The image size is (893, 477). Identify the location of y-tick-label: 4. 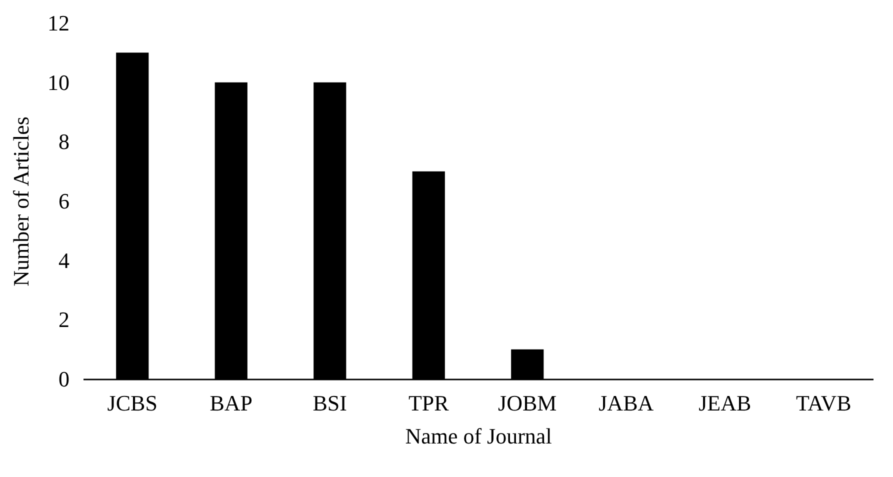
(64, 260).